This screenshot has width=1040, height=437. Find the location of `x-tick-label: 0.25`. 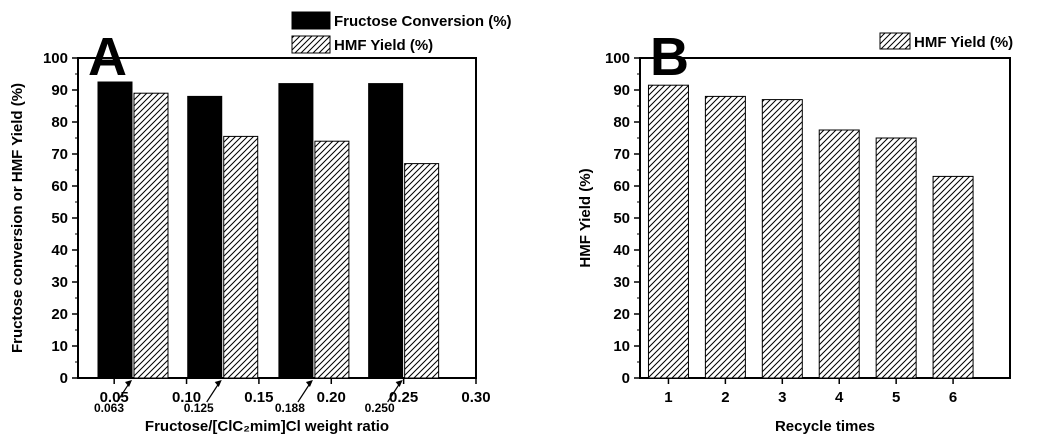

x-tick-label: 0.25 is located at coordinates (403, 397).